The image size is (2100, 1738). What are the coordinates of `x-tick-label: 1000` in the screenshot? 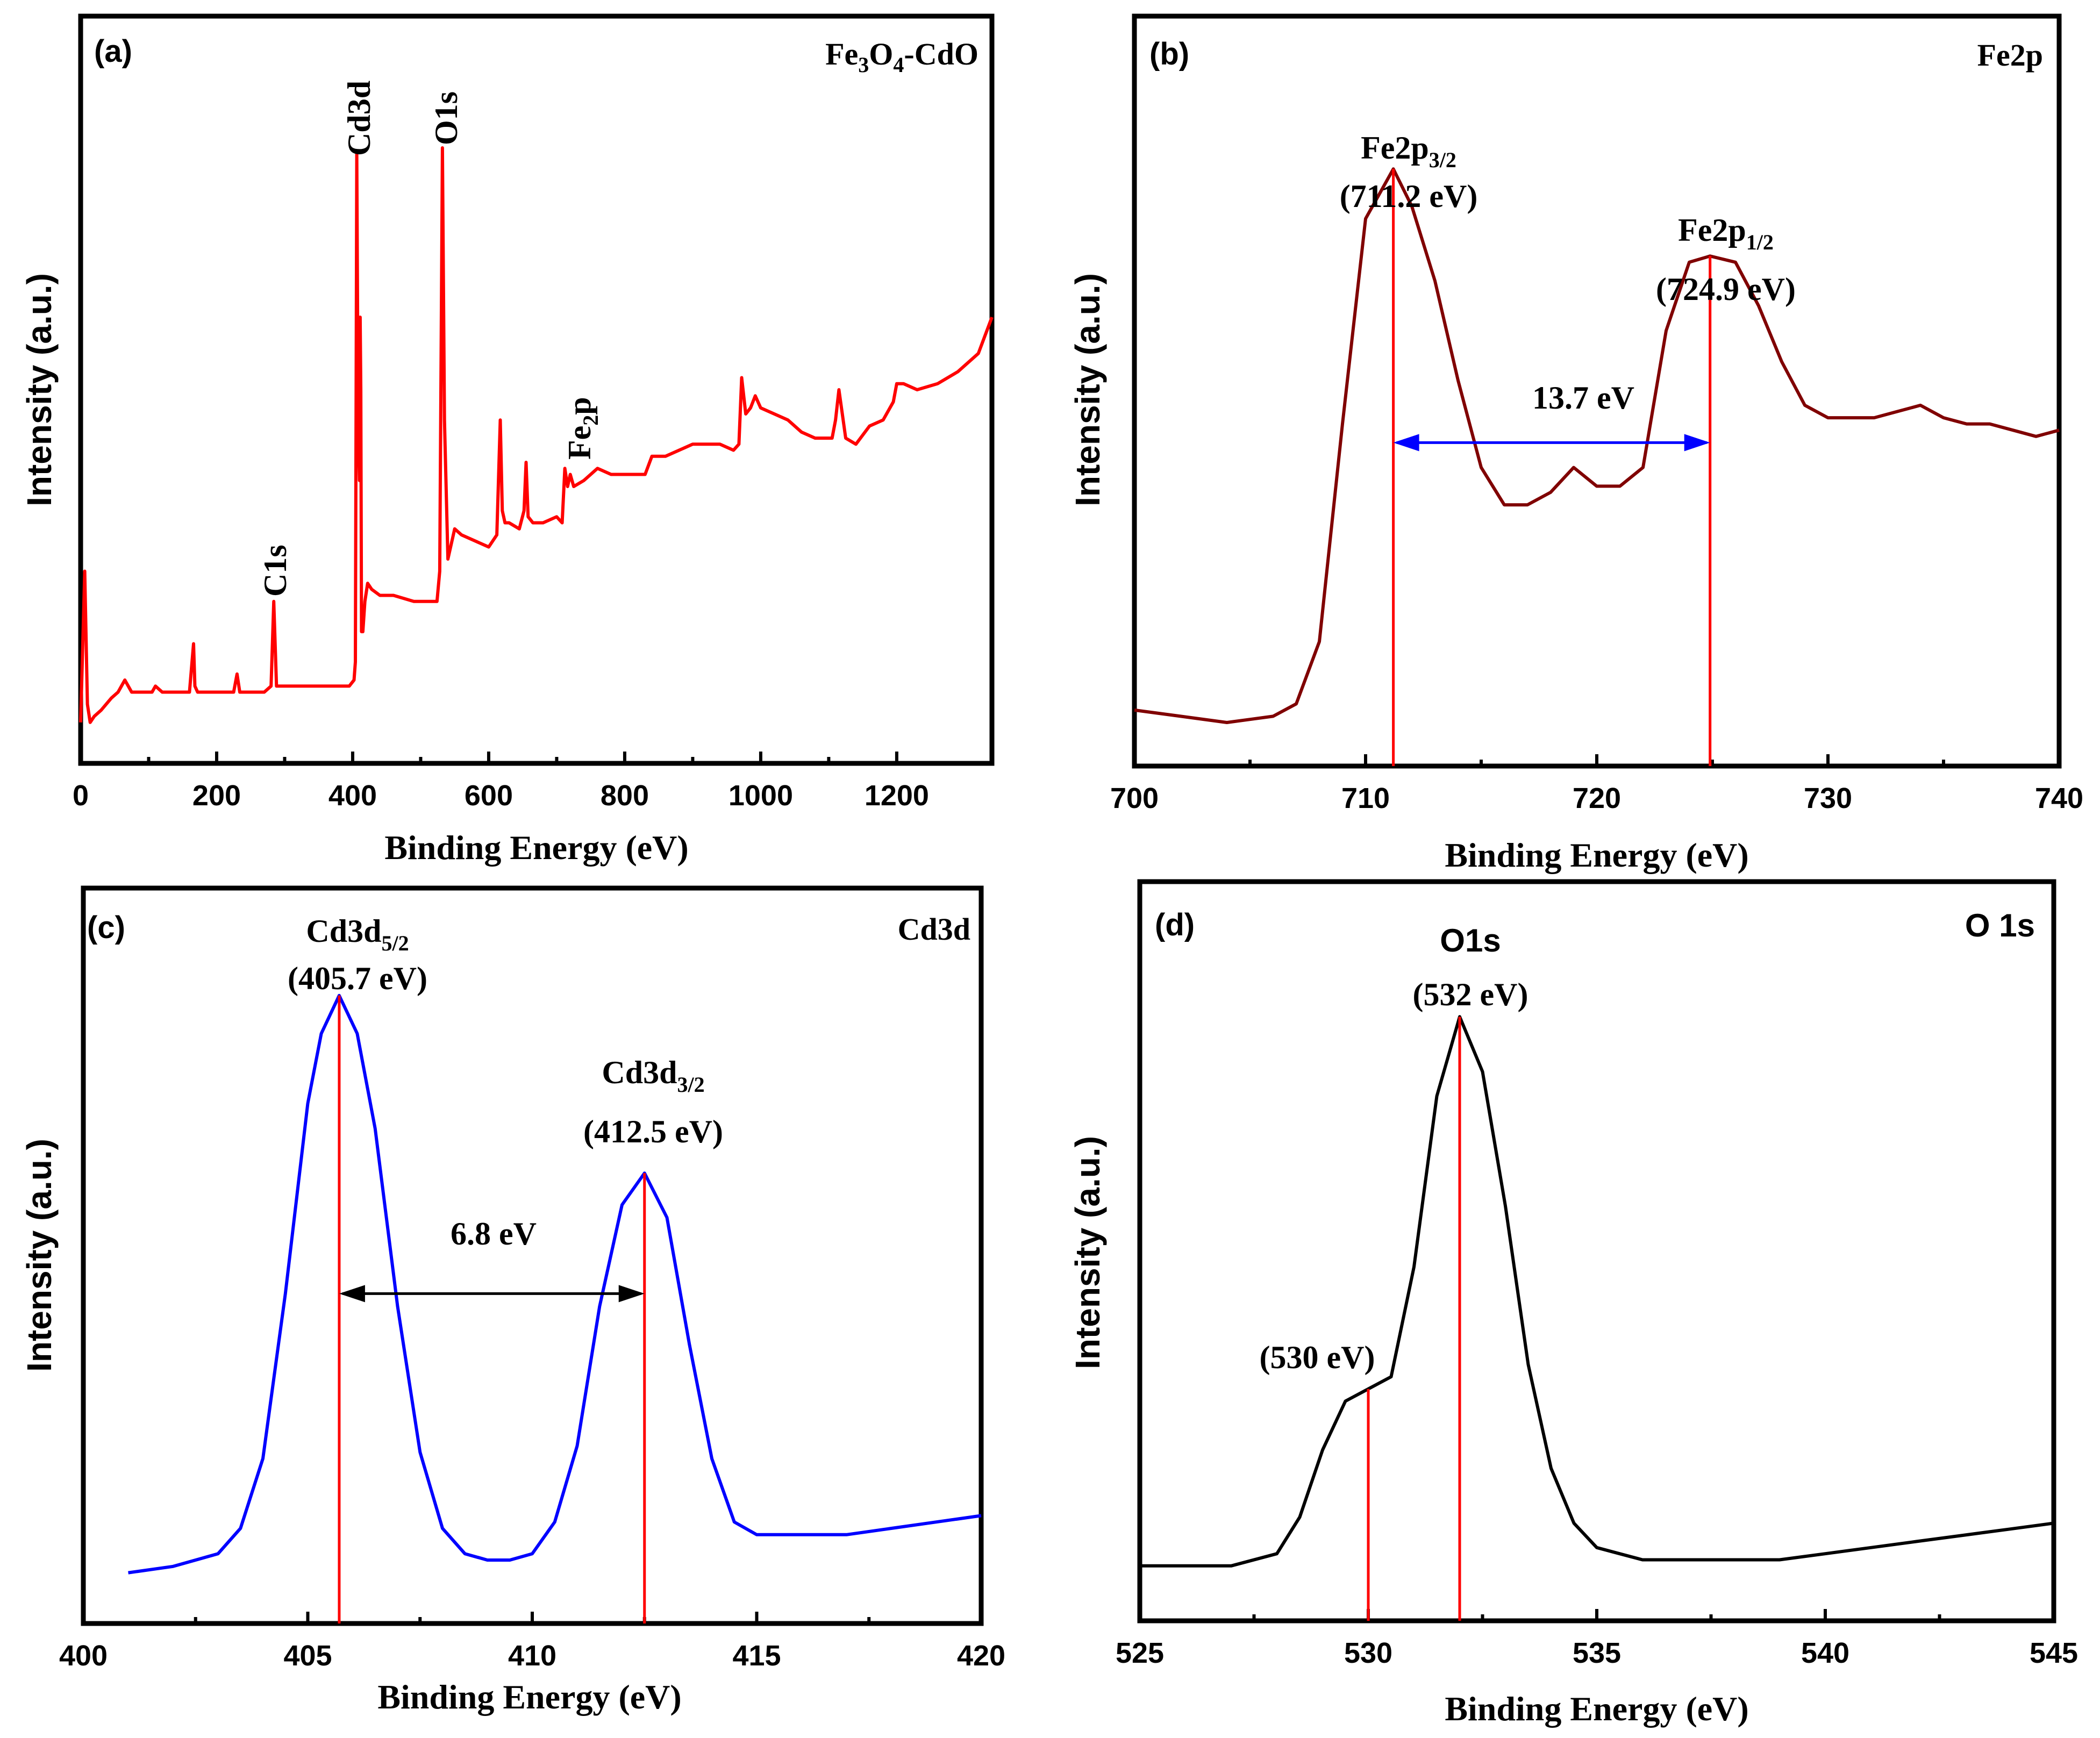 It's located at (760, 795).